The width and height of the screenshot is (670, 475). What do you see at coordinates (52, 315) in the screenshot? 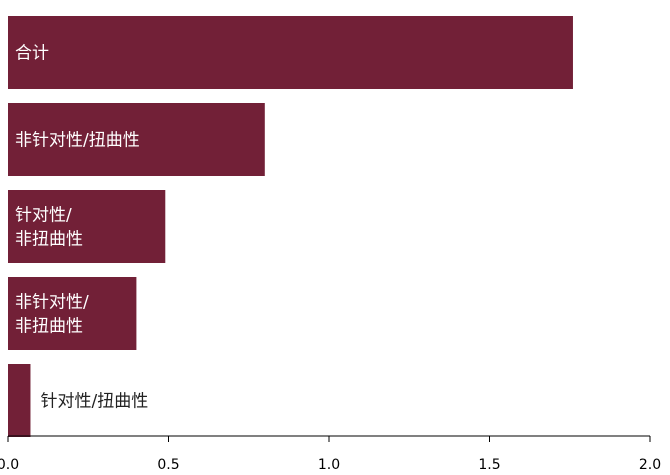
I see `bar-label-3: 非针对性/非扭曲性` at bounding box center [52, 315].